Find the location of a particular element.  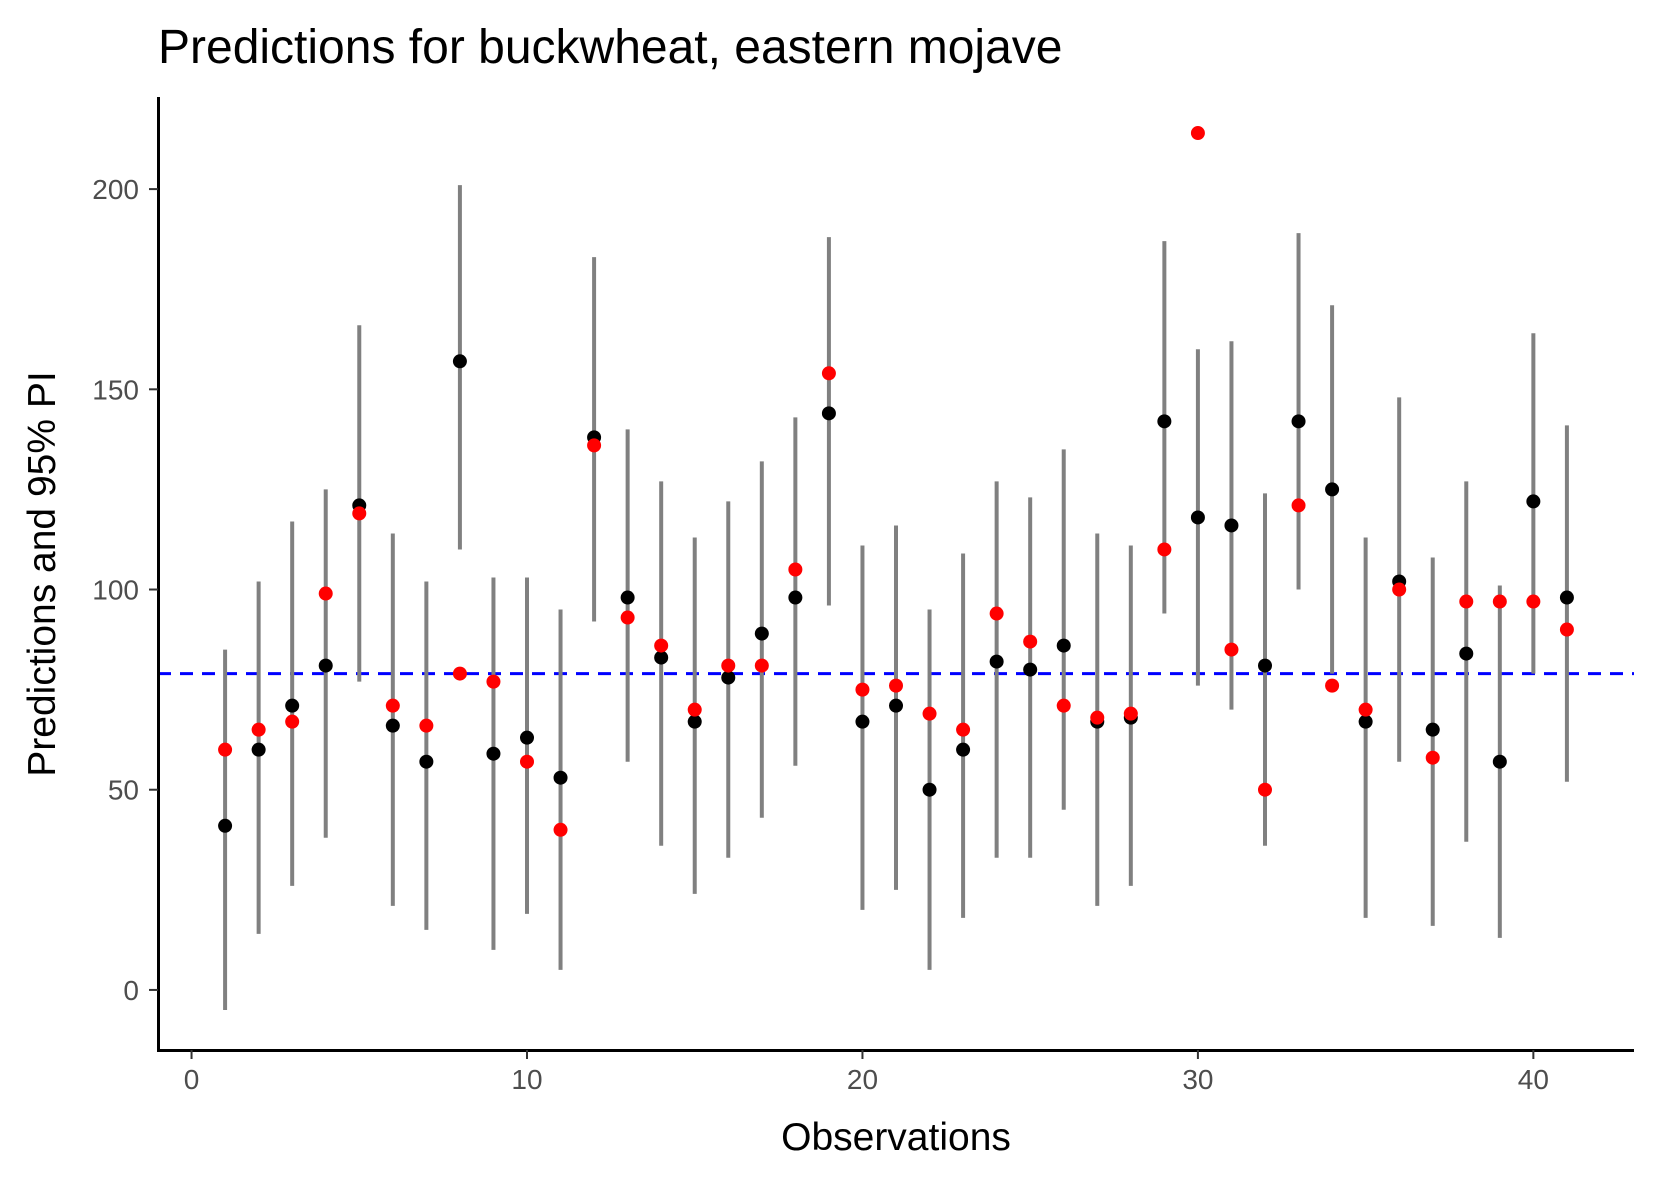

x-tick-label: 40 is located at coordinates (1533, 1079).